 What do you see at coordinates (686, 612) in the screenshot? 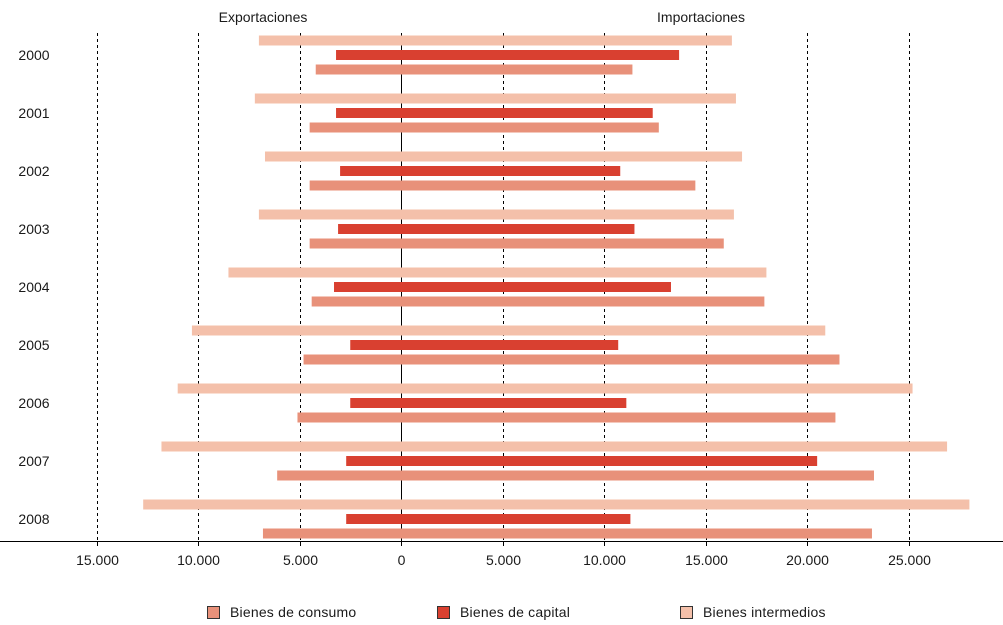
I see `legend-swatch-intermedios` at bounding box center [686, 612].